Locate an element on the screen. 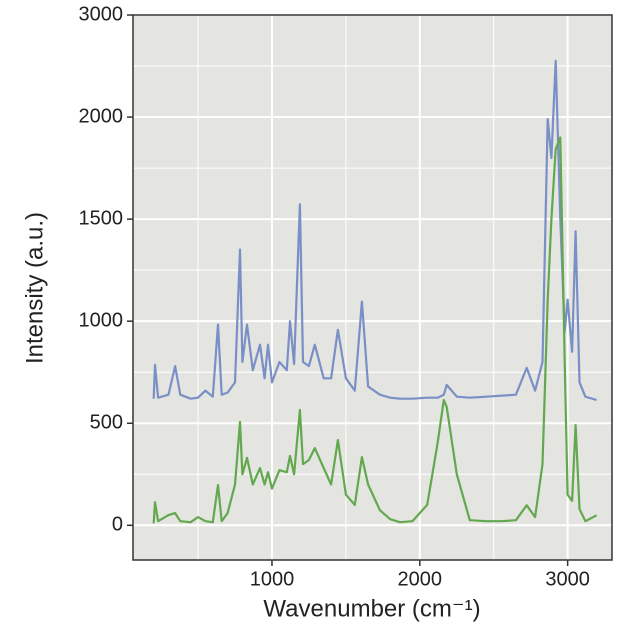 This screenshot has width=639, height=639. x-tick-label: 3000 is located at coordinates (567, 579).